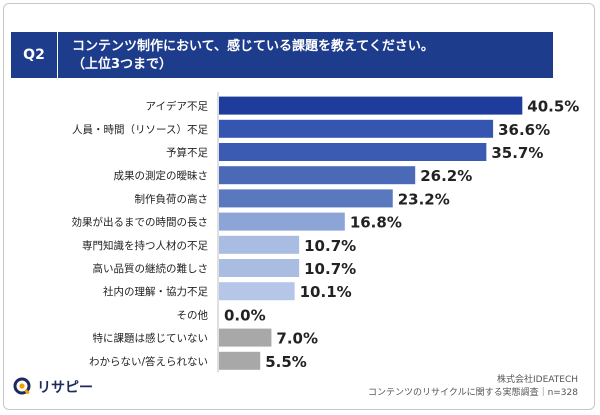 This screenshot has height=415, width=600. What do you see at coordinates (161, 175) in the screenshot?
I see `category-label: 成果の測定の曖昧さ` at bounding box center [161, 175].